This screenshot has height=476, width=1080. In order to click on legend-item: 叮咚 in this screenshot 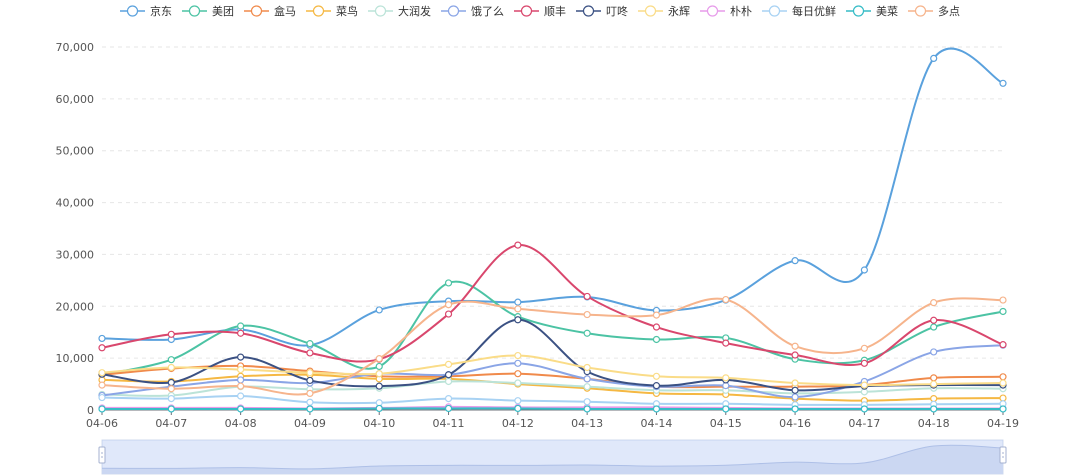, I will do `click(602, 11)`.